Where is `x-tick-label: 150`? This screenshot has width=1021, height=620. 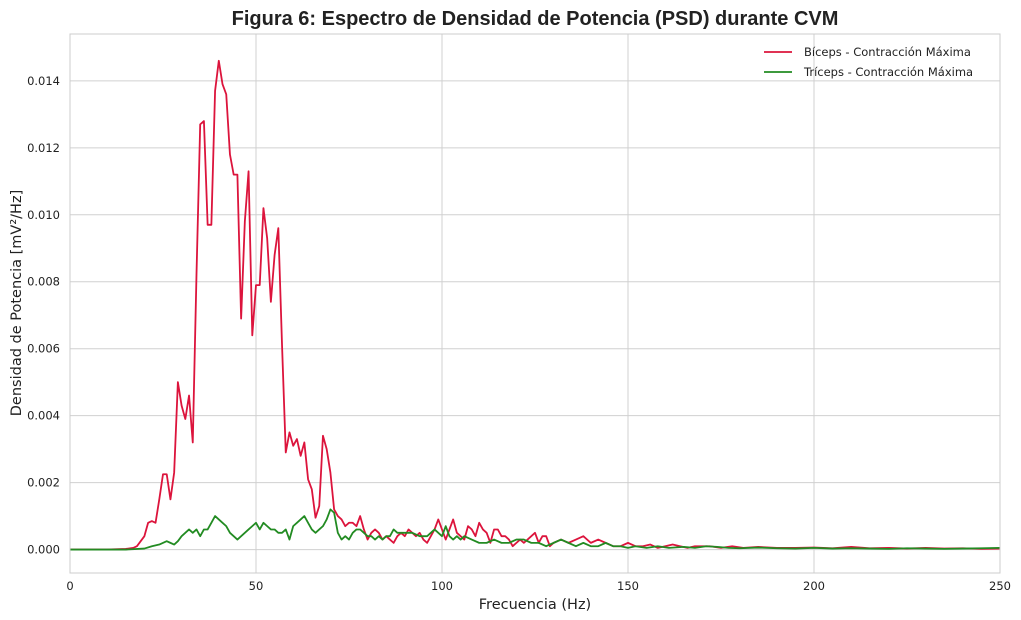
x-tick-label: 150 is located at coordinates (628, 586).